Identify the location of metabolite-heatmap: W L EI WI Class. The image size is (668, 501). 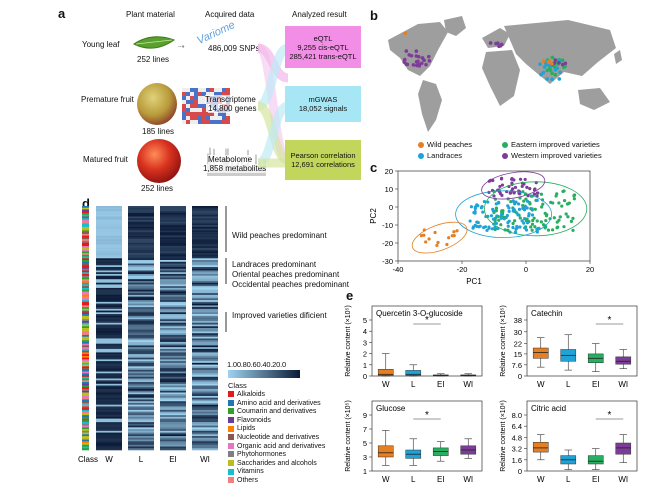
(152, 335).